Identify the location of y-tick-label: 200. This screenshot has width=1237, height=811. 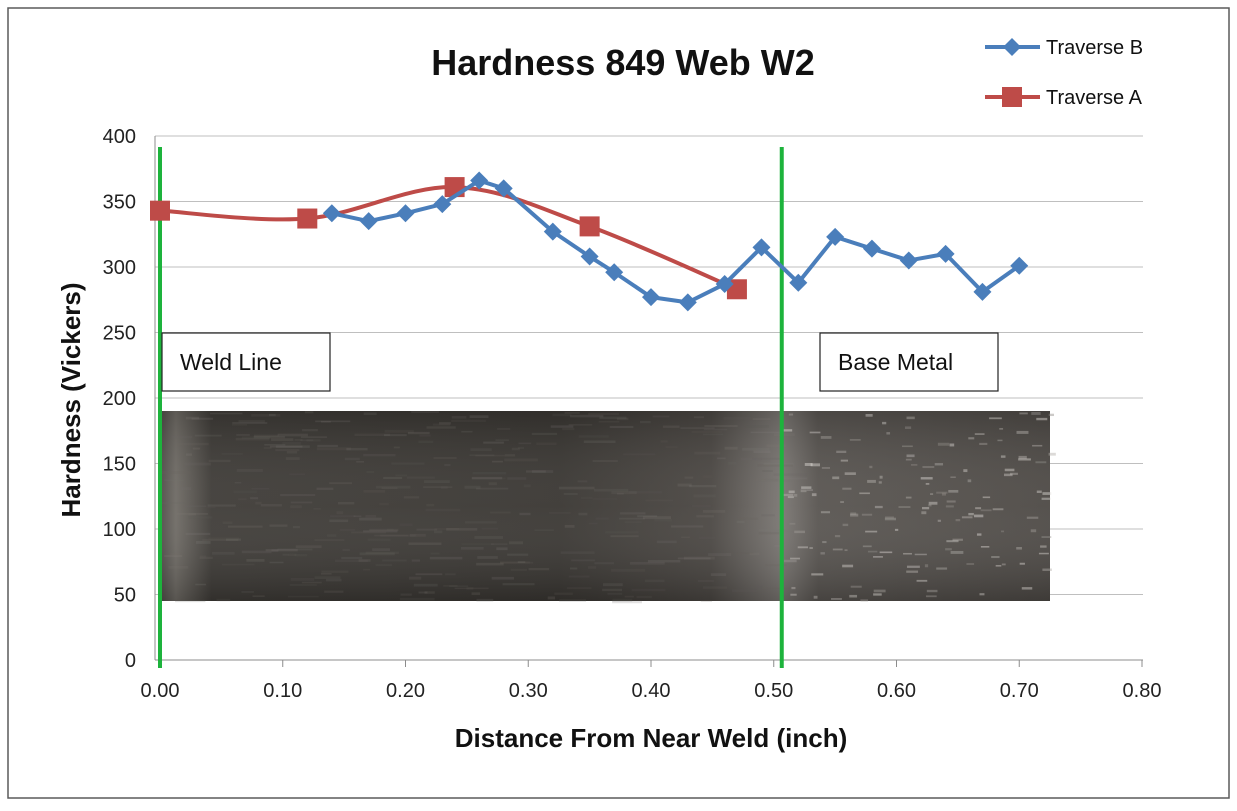
(119, 399).